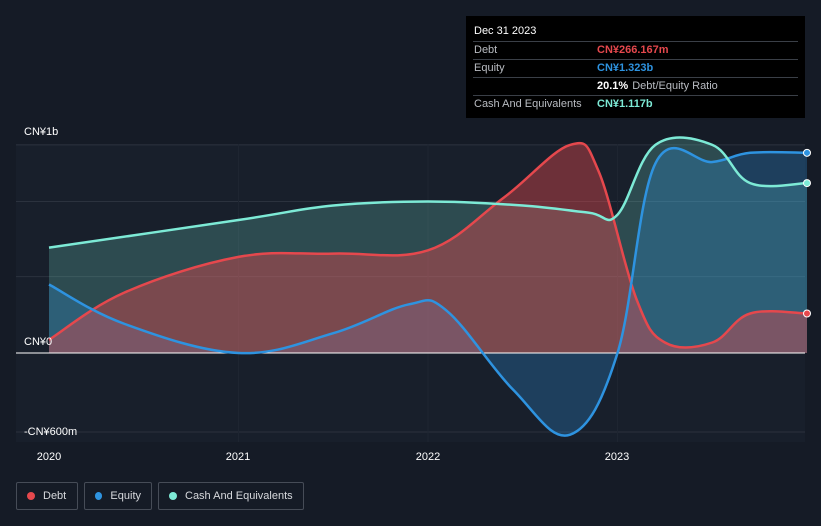  What do you see at coordinates (238, 457) in the screenshot?
I see `x-tick-label: 2021` at bounding box center [238, 457].